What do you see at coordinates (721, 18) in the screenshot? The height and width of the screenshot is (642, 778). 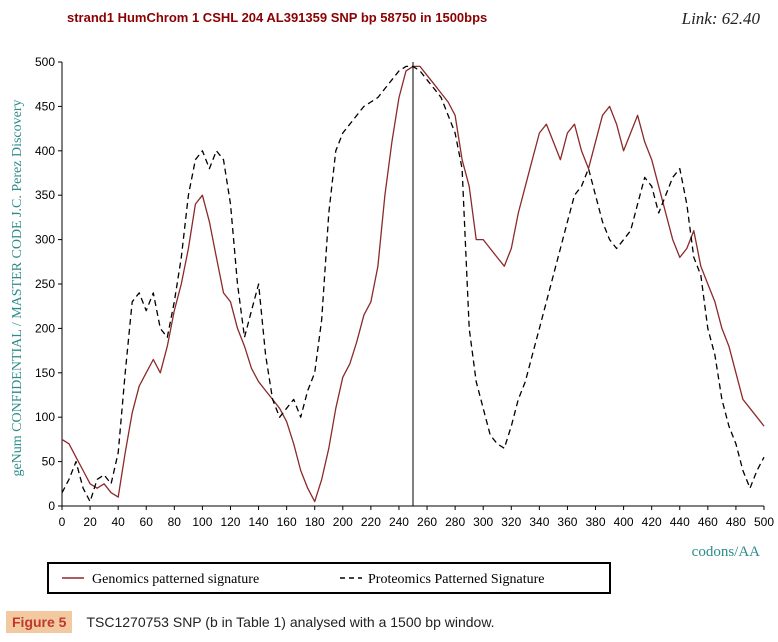 I see `link-value: Link: 62.40` at bounding box center [721, 18].